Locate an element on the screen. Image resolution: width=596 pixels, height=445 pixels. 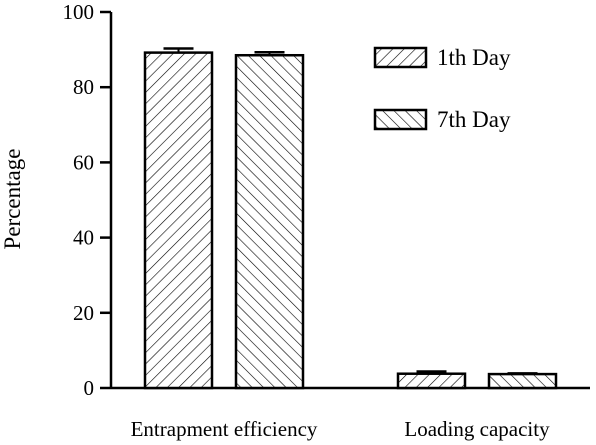
legend-label-1: 1th Day is located at coordinates (474, 57).